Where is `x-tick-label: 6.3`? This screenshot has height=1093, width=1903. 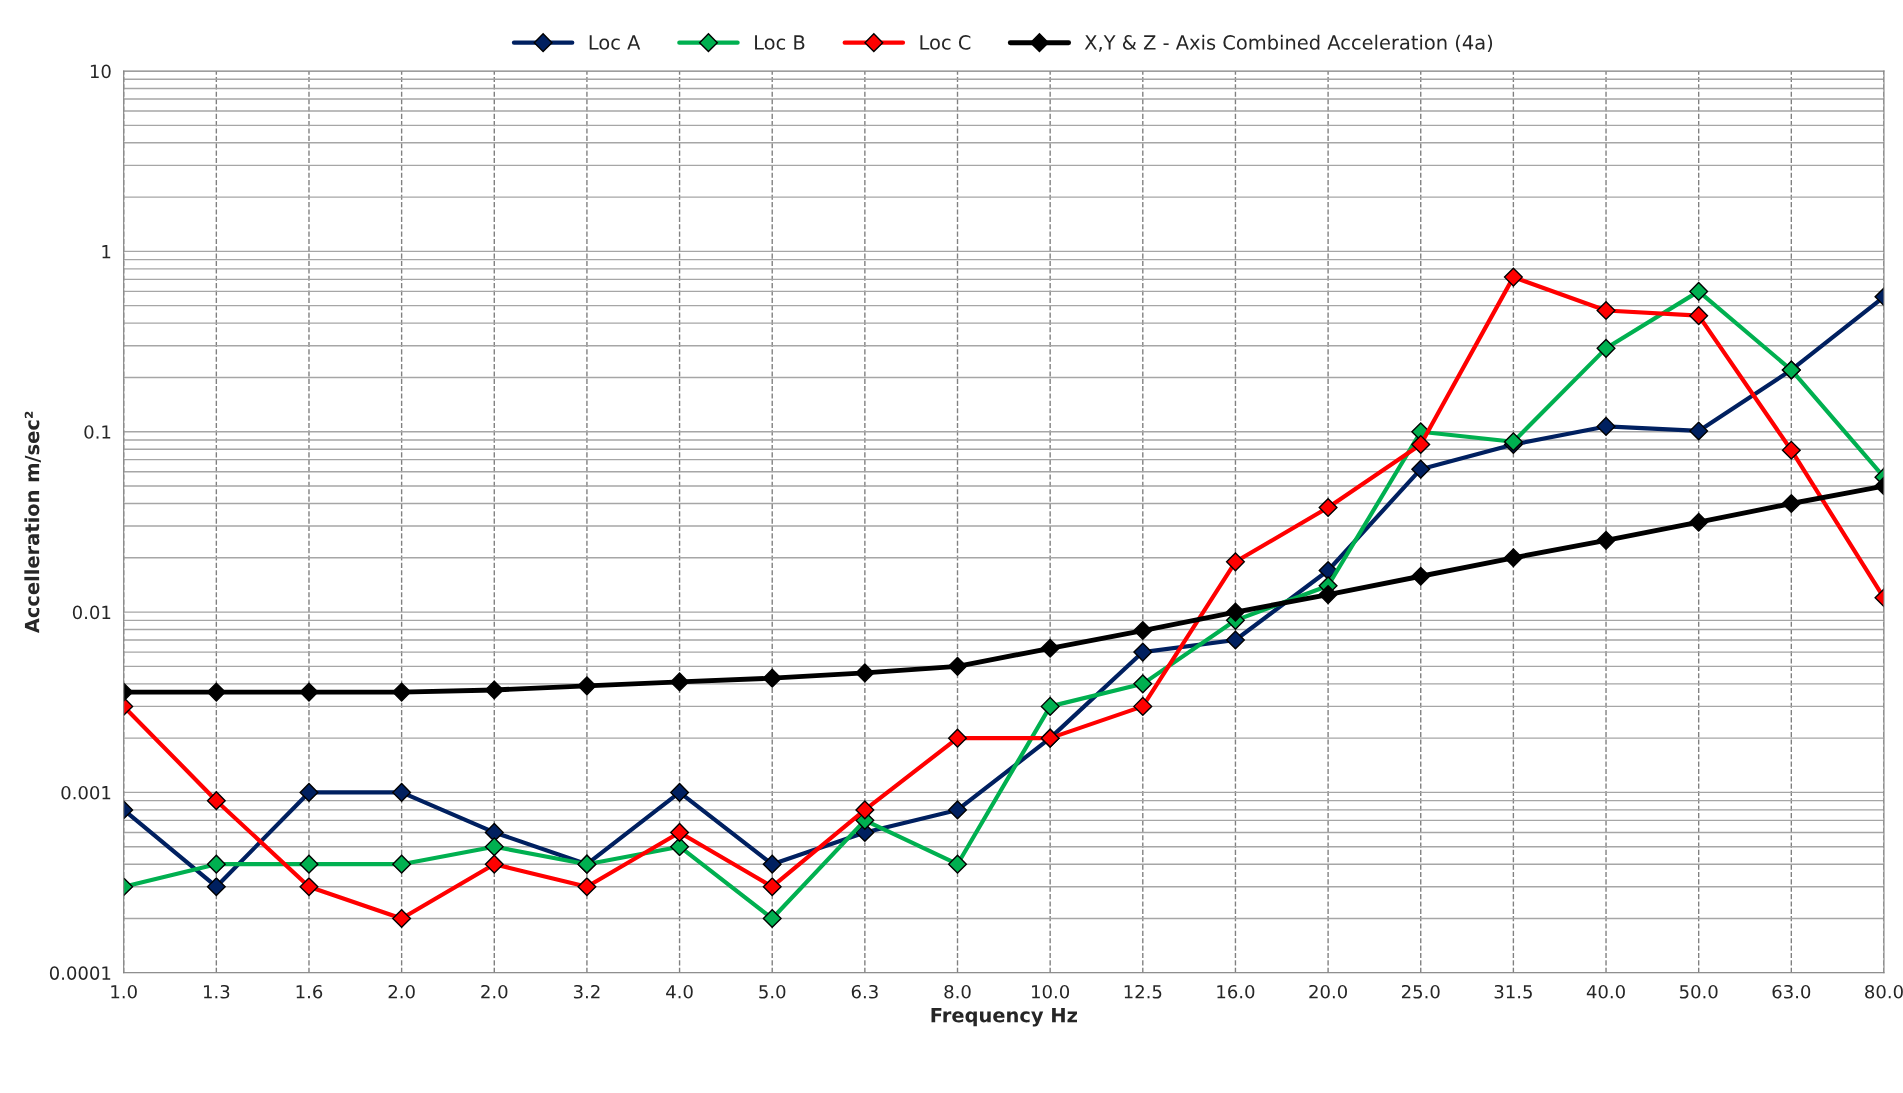 x-tick-label: 6.3 is located at coordinates (864, 991).